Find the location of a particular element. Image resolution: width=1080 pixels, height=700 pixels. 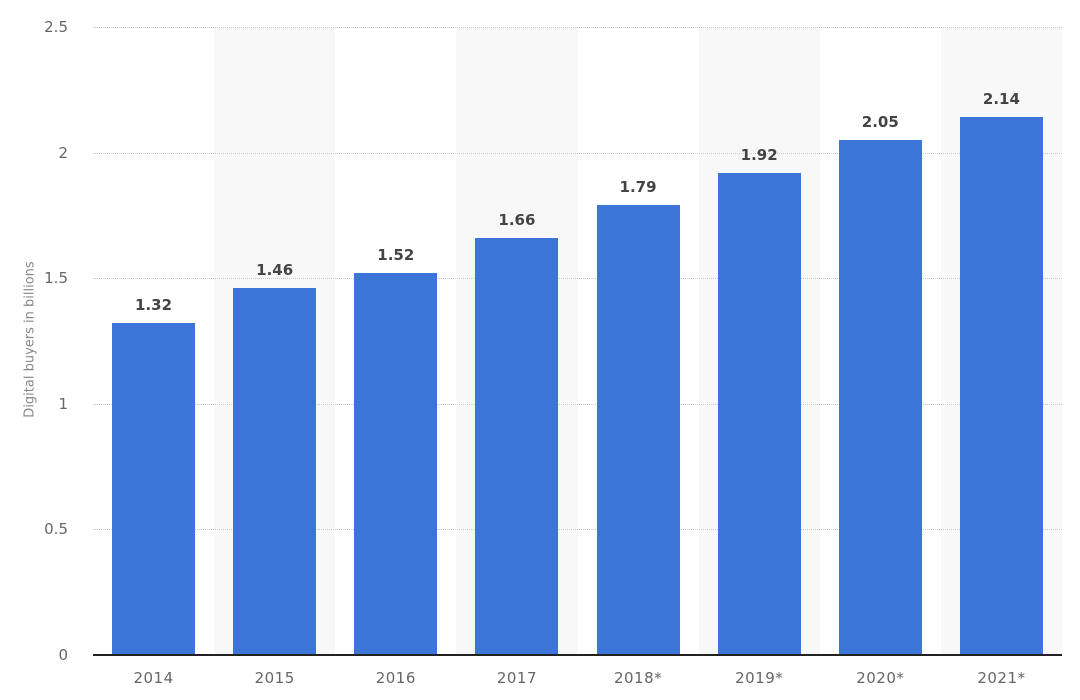

bar-2018 is located at coordinates (638, 430).